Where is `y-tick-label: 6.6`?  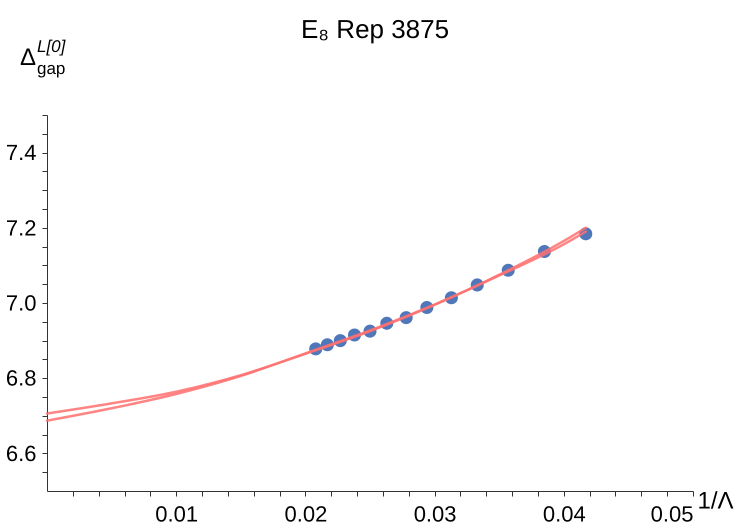
y-tick-label: 6.6 is located at coordinates (21, 453).